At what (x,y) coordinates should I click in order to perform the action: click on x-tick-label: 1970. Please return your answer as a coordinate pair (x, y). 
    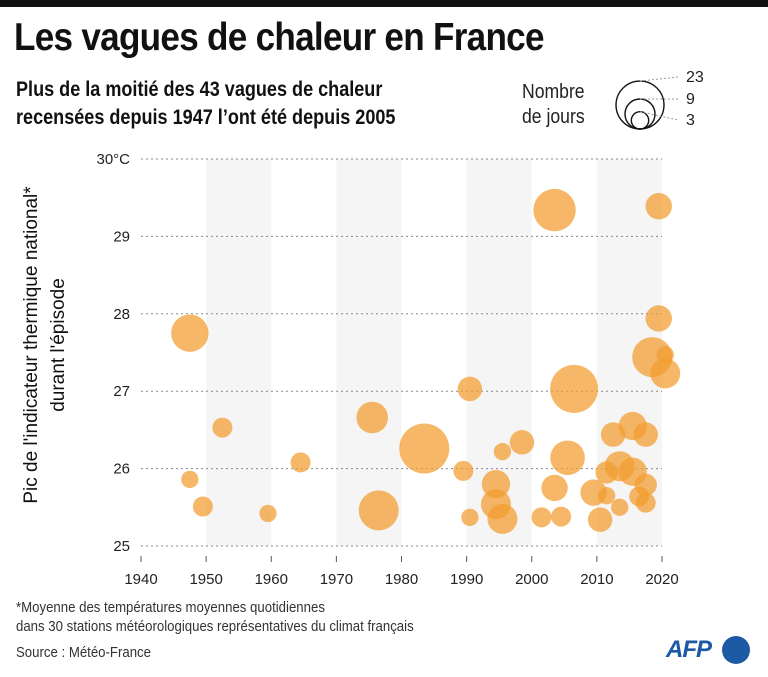
    Looking at the image, I should click on (336, 579).